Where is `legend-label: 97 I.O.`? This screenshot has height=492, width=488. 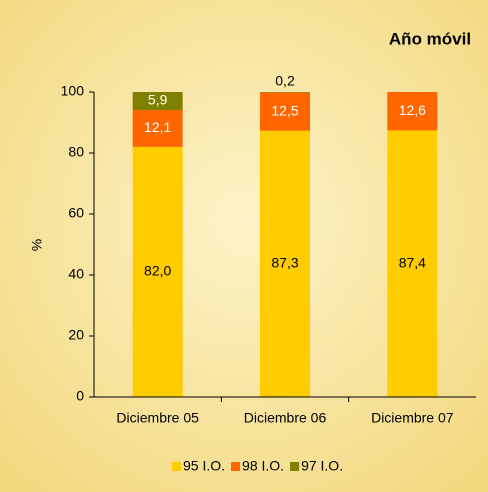 legend-label: 97 I.O. is located at coordinates (322, 466).